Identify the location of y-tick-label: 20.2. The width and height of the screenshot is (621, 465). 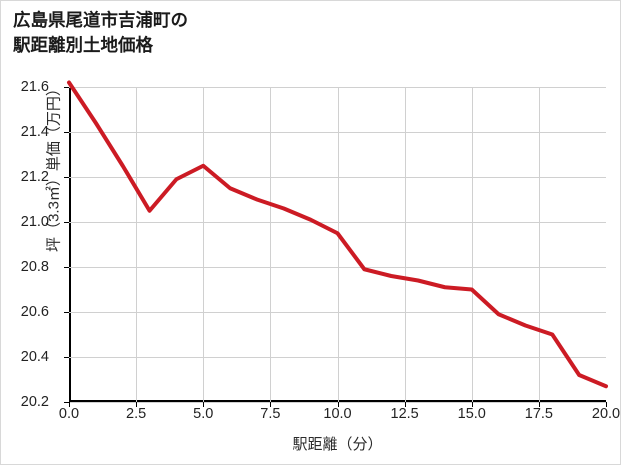
(34, 402).